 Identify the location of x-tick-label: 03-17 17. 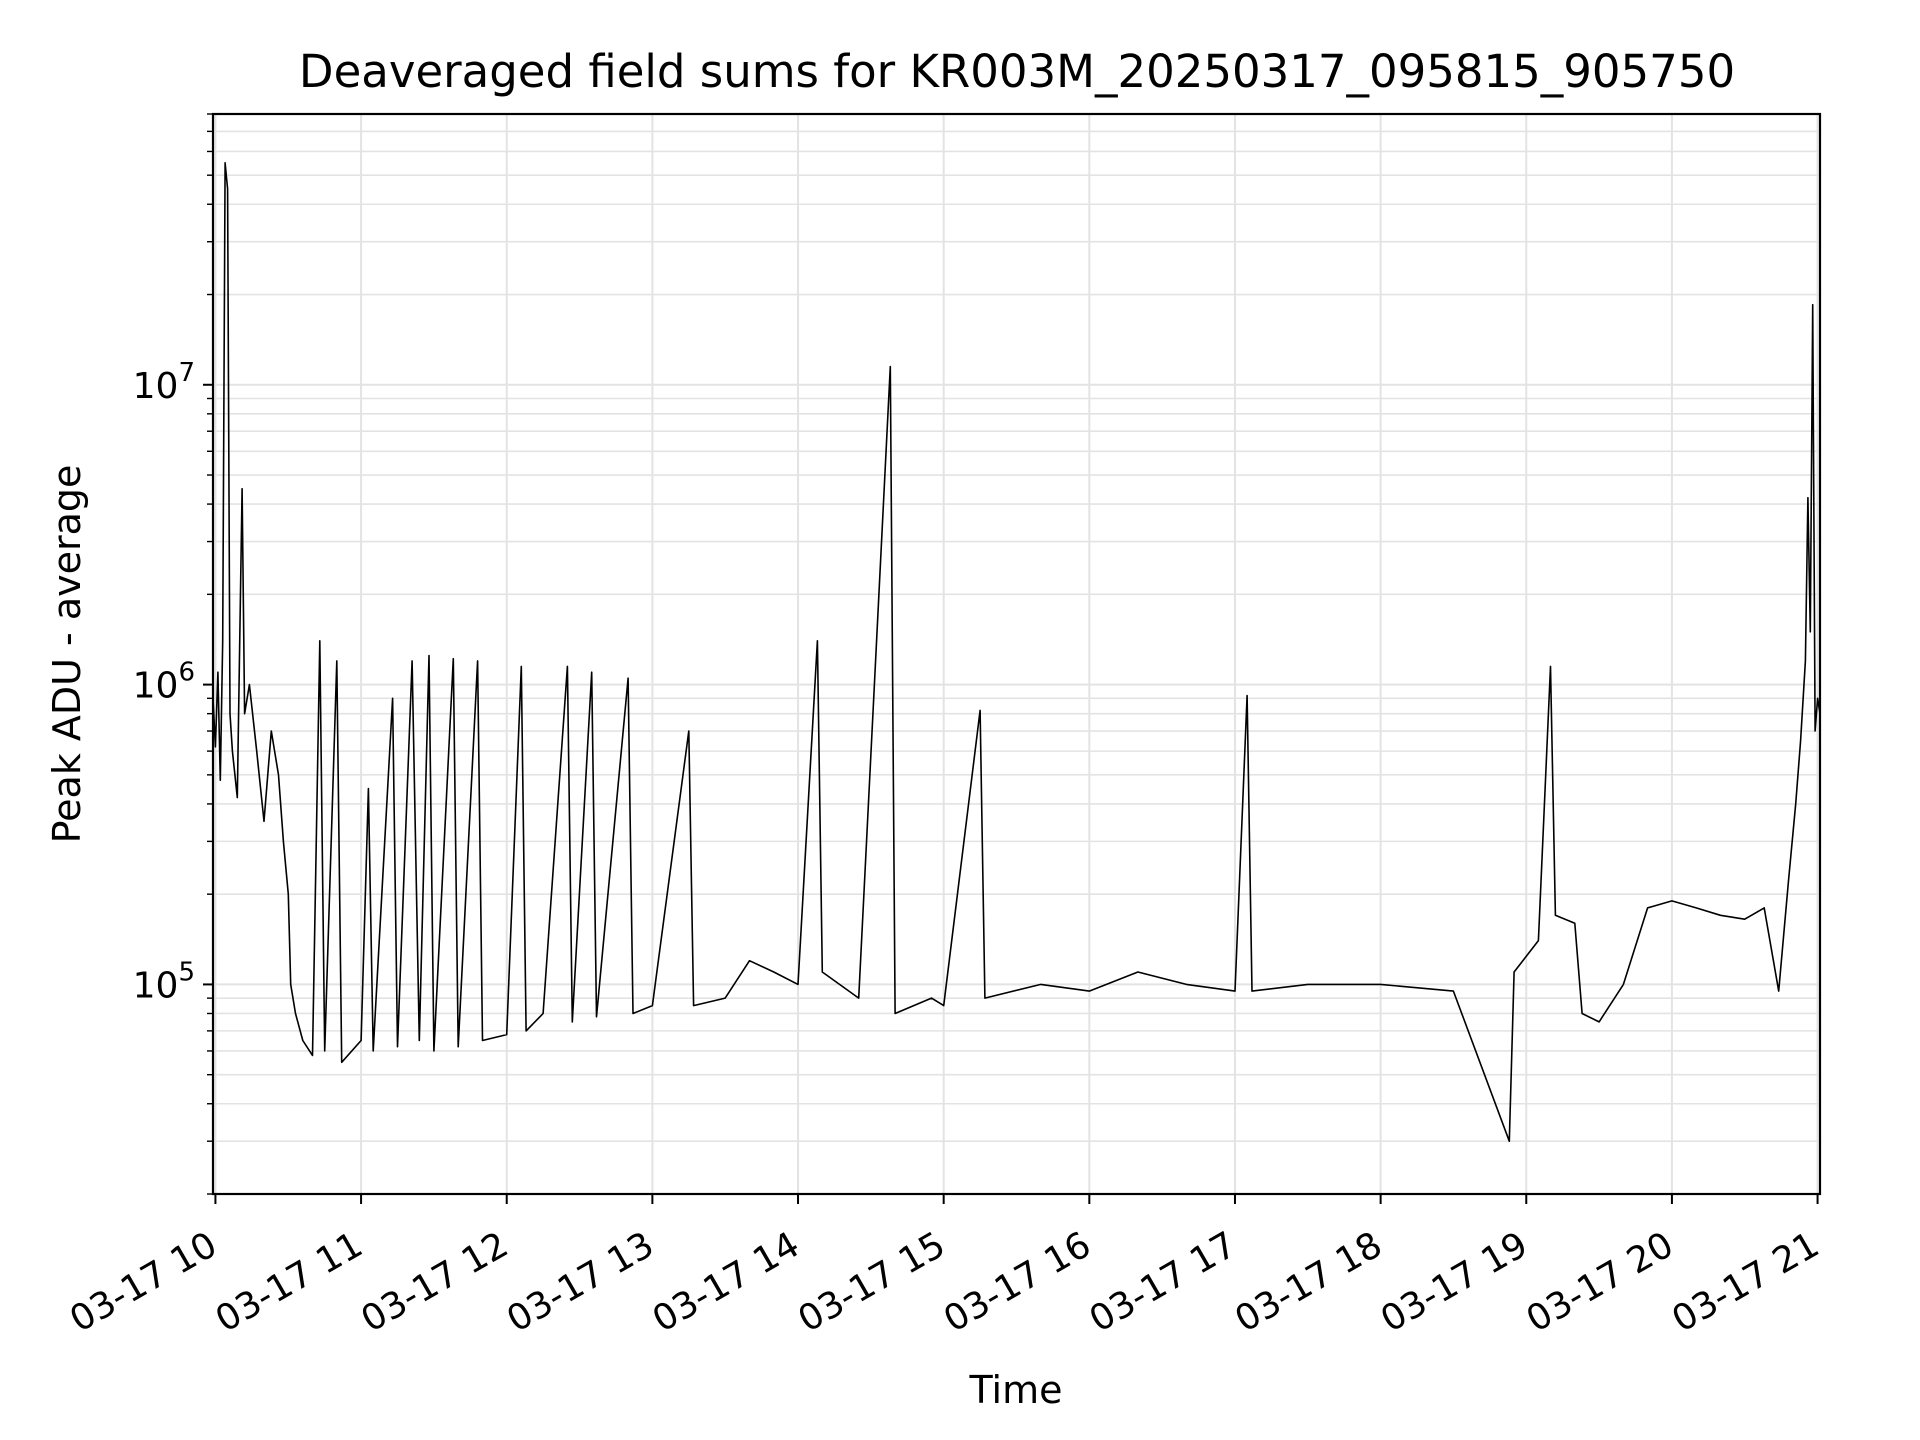
(1163, 1282).